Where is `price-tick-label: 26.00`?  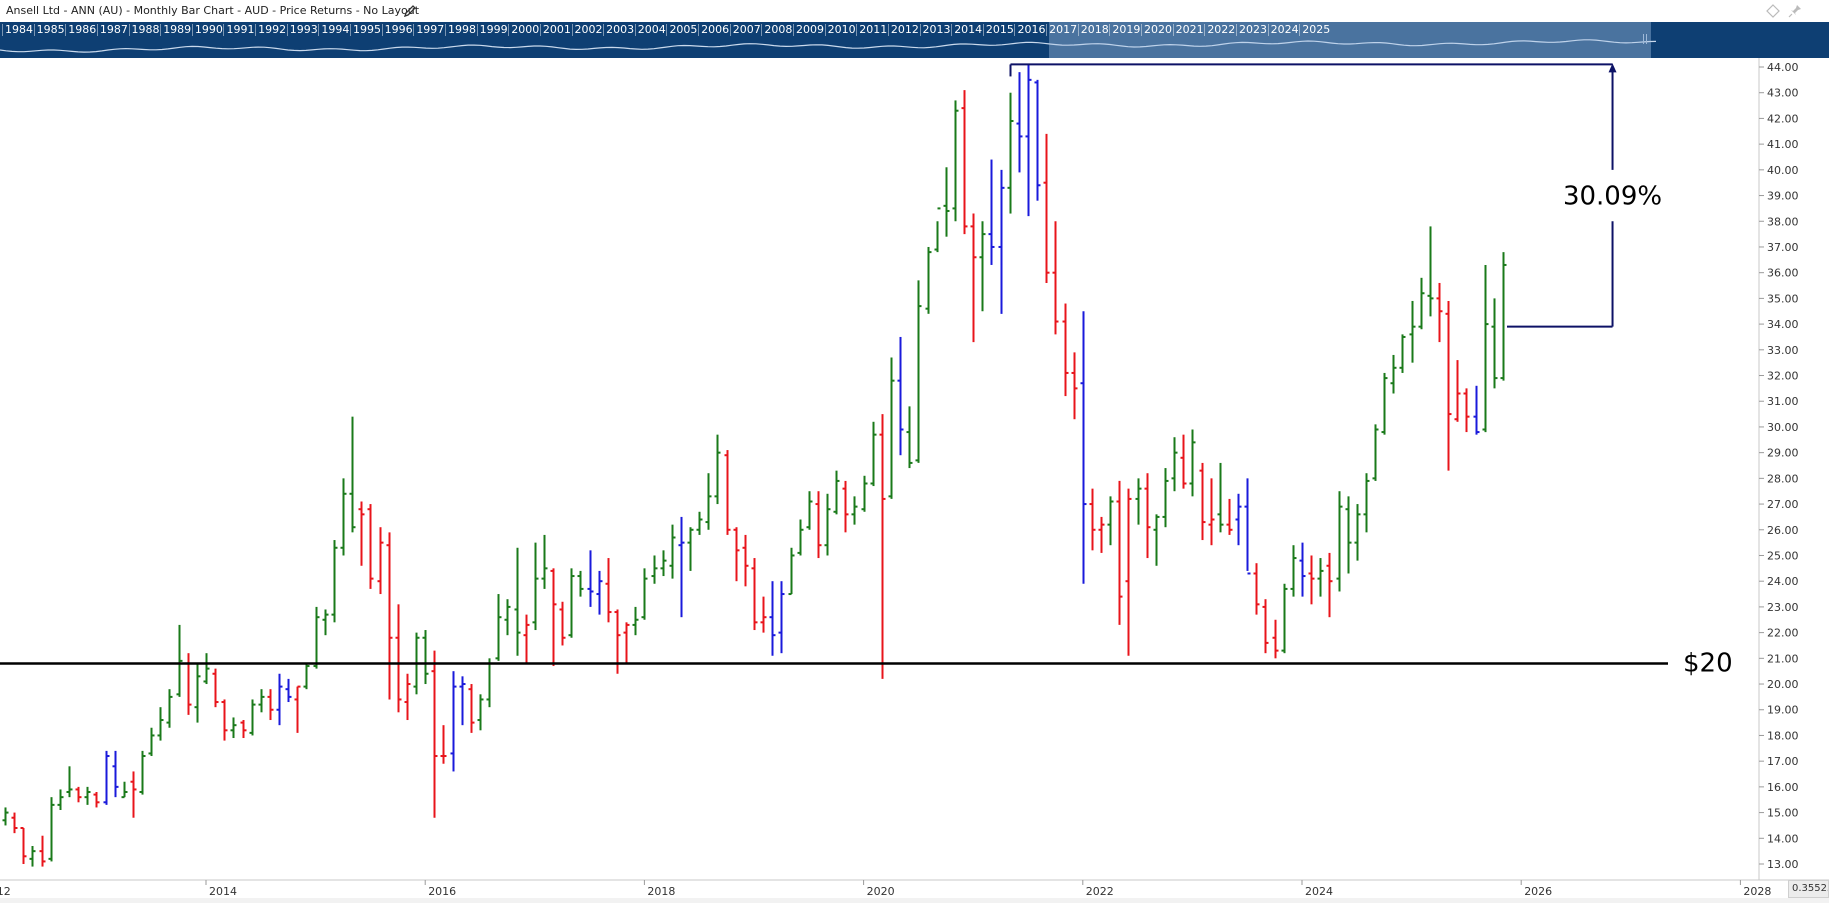 price-tick-label: 26.00 is located at coordinates (1783, 530).